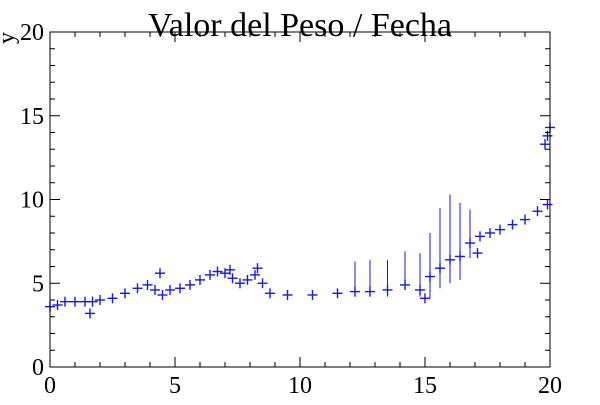 The width and height of the screenshot is (600, 405). What do you see at coordinates (50, 386) in the screenshot?
I see `x-tick-label: 0` at bounding box center [50, 386].